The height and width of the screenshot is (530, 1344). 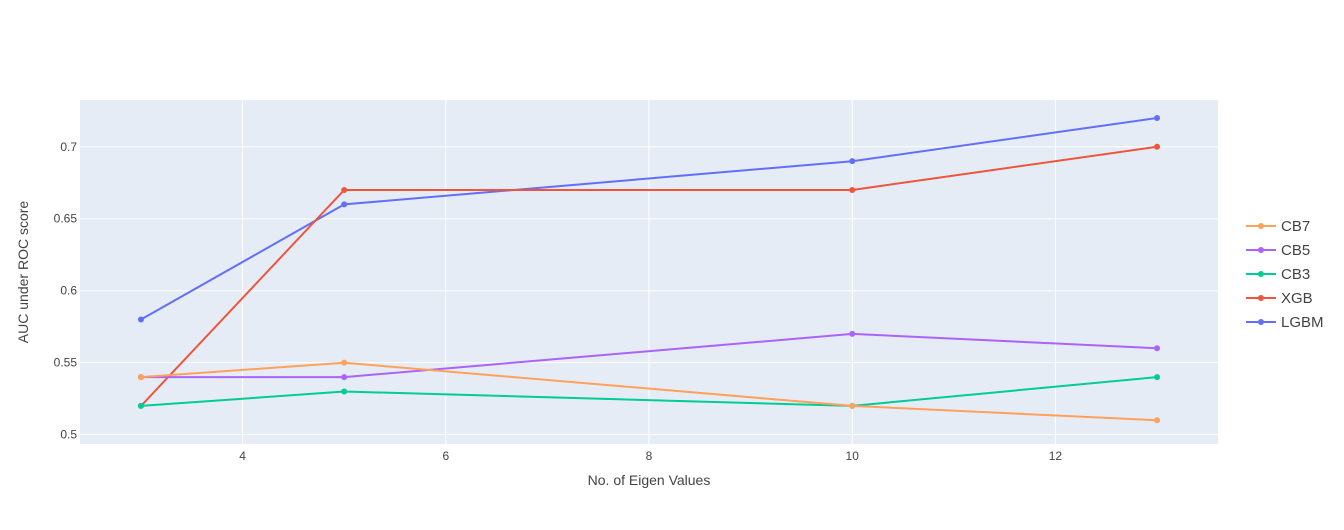 What do you see at coordinates (1278, 274) in the screenshot?
I see `legend-item-cb3: CB3` at bounding box center [1278, 274].